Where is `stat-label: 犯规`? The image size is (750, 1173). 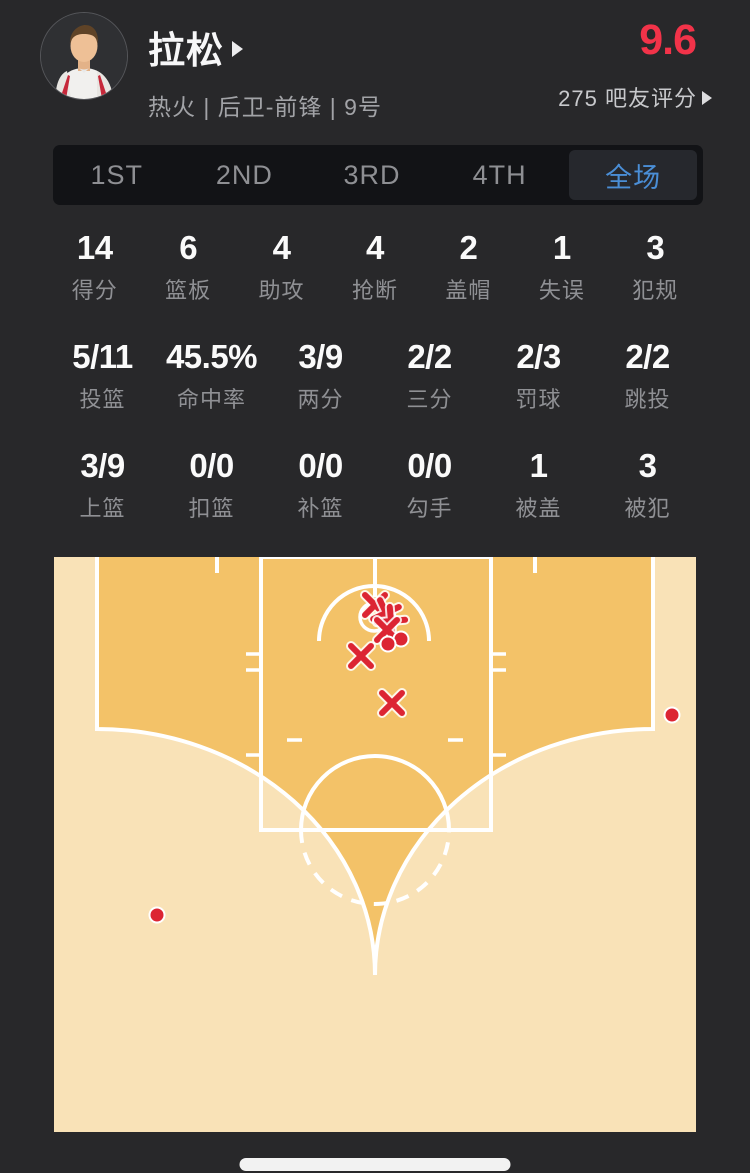 stat-label: 犯规 is located at coordinates (655, 290).